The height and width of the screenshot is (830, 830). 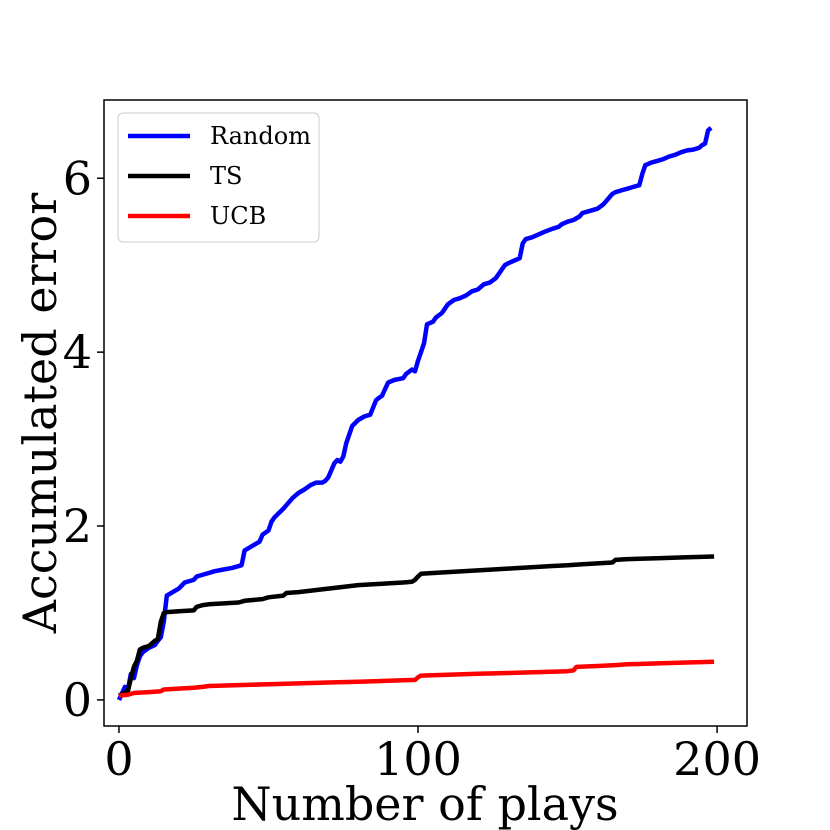 What do you see at coordinates (424, 803) in the screenshot?
I see `x-axis-title: Number of plays` at bounding box center [424, 803].